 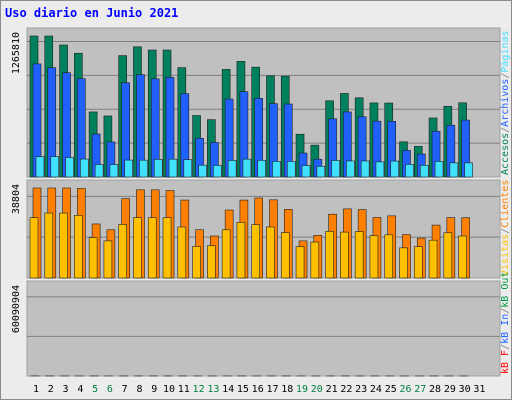 I want to click on ytick-label-middle: 38804, so click(x=16, y=199).